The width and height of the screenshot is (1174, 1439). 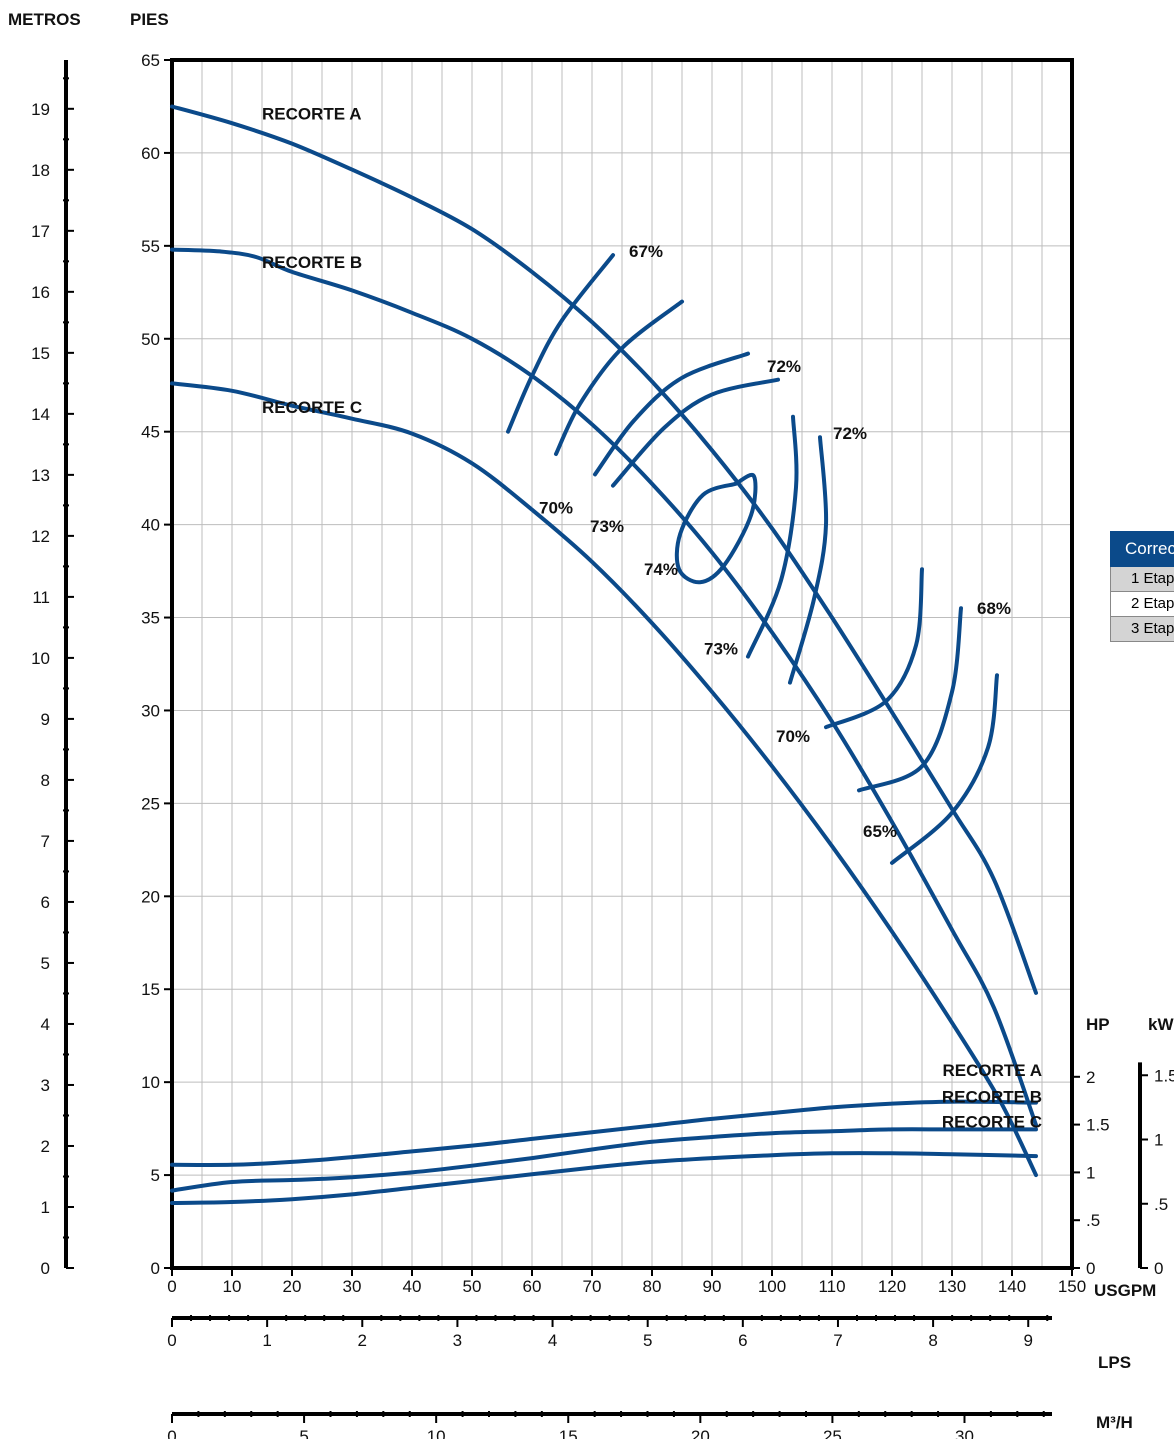 What do you see at coordinates (40, 475) in the screenshot?
I see `metros-tick-label: 13` at bounding box center [40, 475].